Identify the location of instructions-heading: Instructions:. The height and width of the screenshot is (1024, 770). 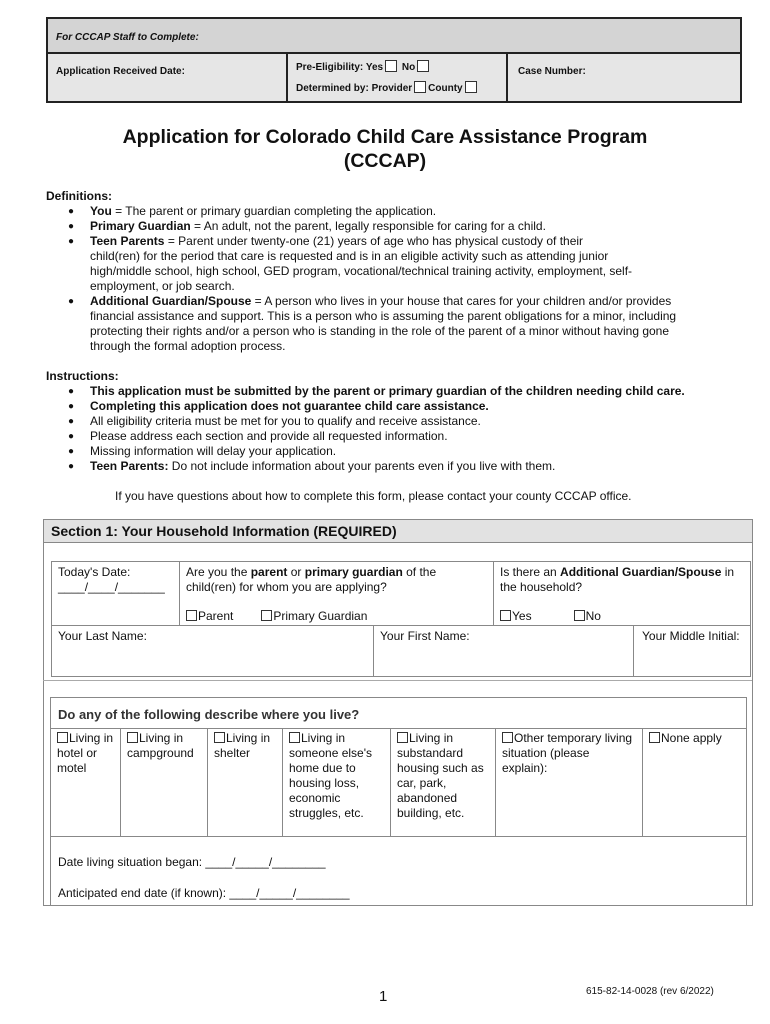
(82, 376).